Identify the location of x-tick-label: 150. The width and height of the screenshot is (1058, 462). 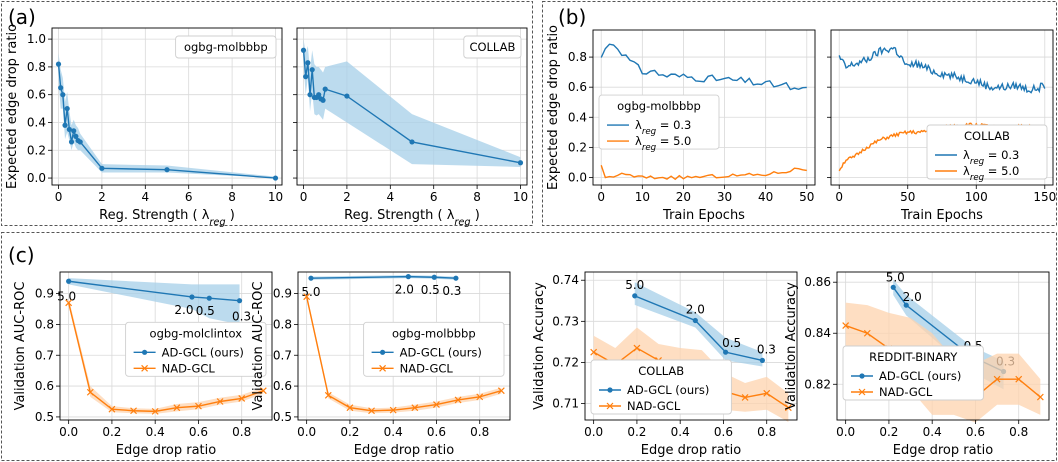
(1044, 197).